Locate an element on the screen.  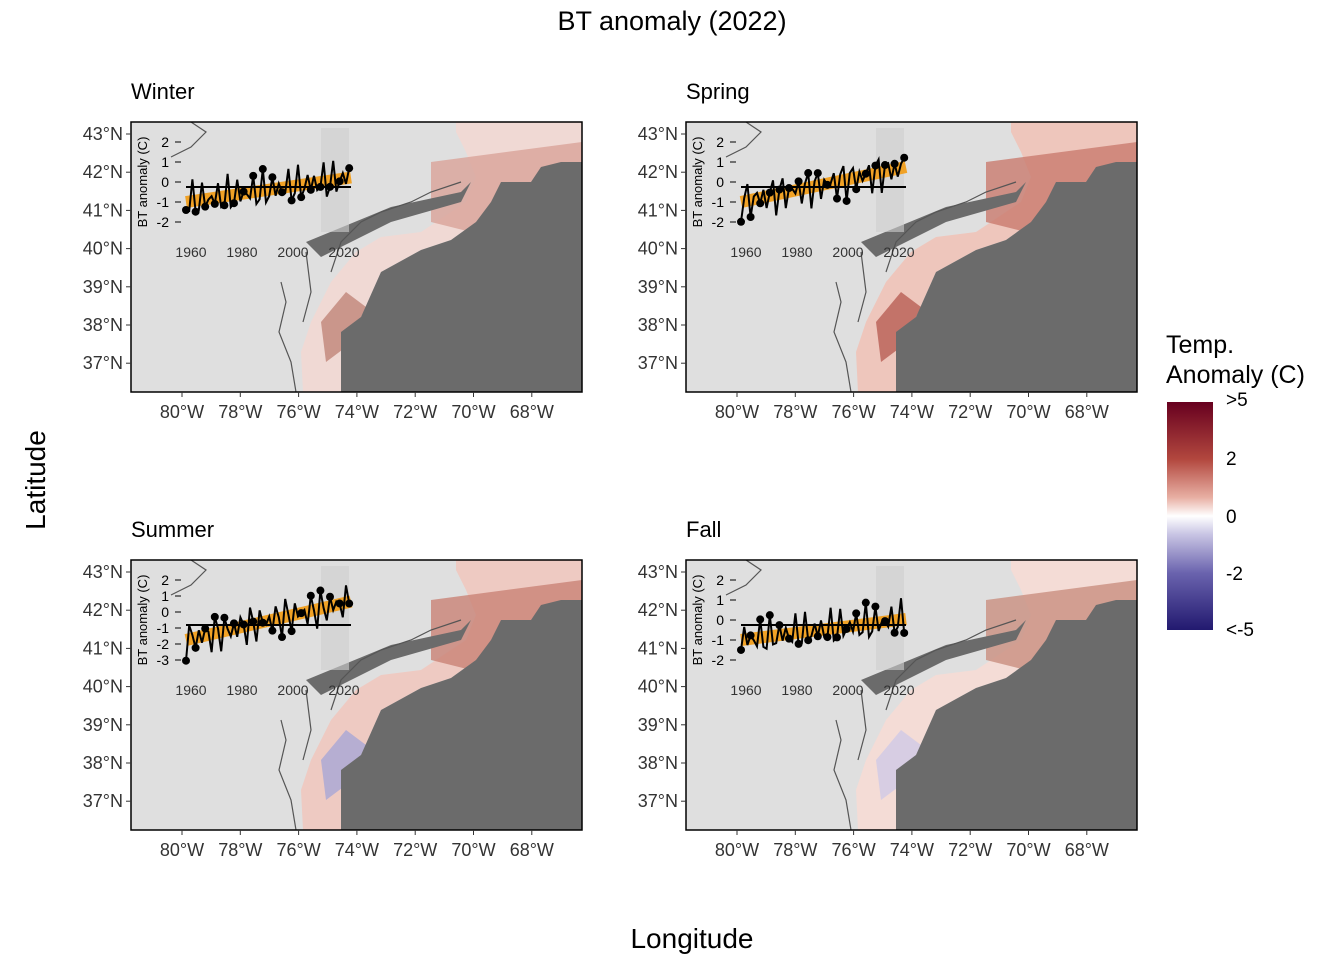
inset-series-line is located at coordinates (823, 189).